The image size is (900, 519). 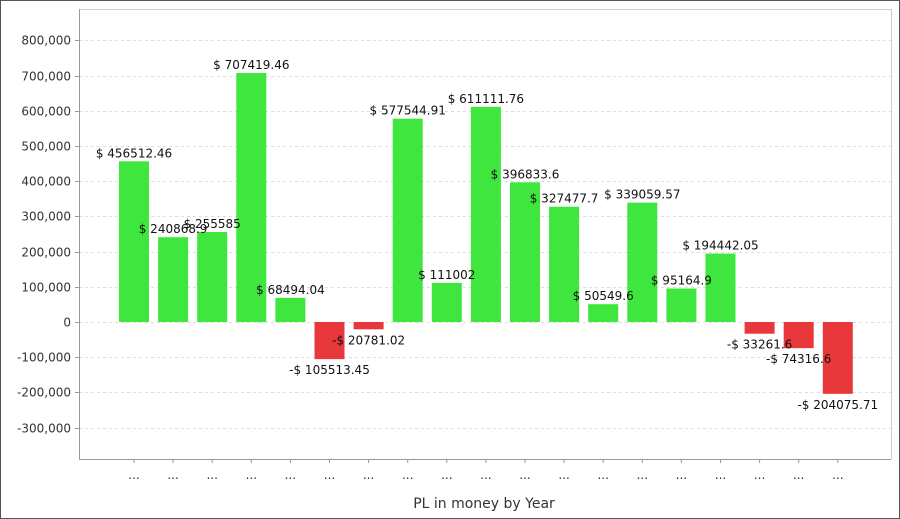 I want to click on data-label: -$ 20781.02, so click(x=368, y=340).